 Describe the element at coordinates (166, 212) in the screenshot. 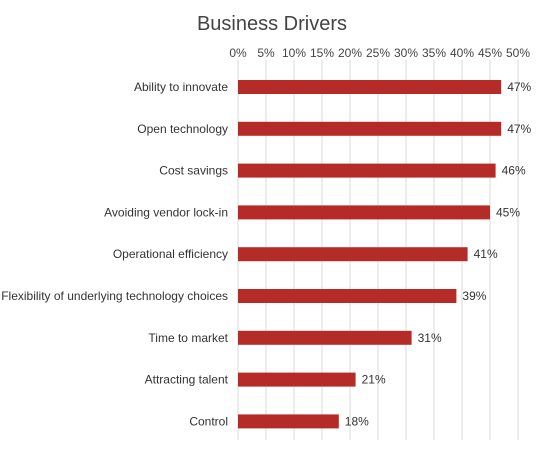

I see `category-label: Avoiding vendor lock-in` at that location.